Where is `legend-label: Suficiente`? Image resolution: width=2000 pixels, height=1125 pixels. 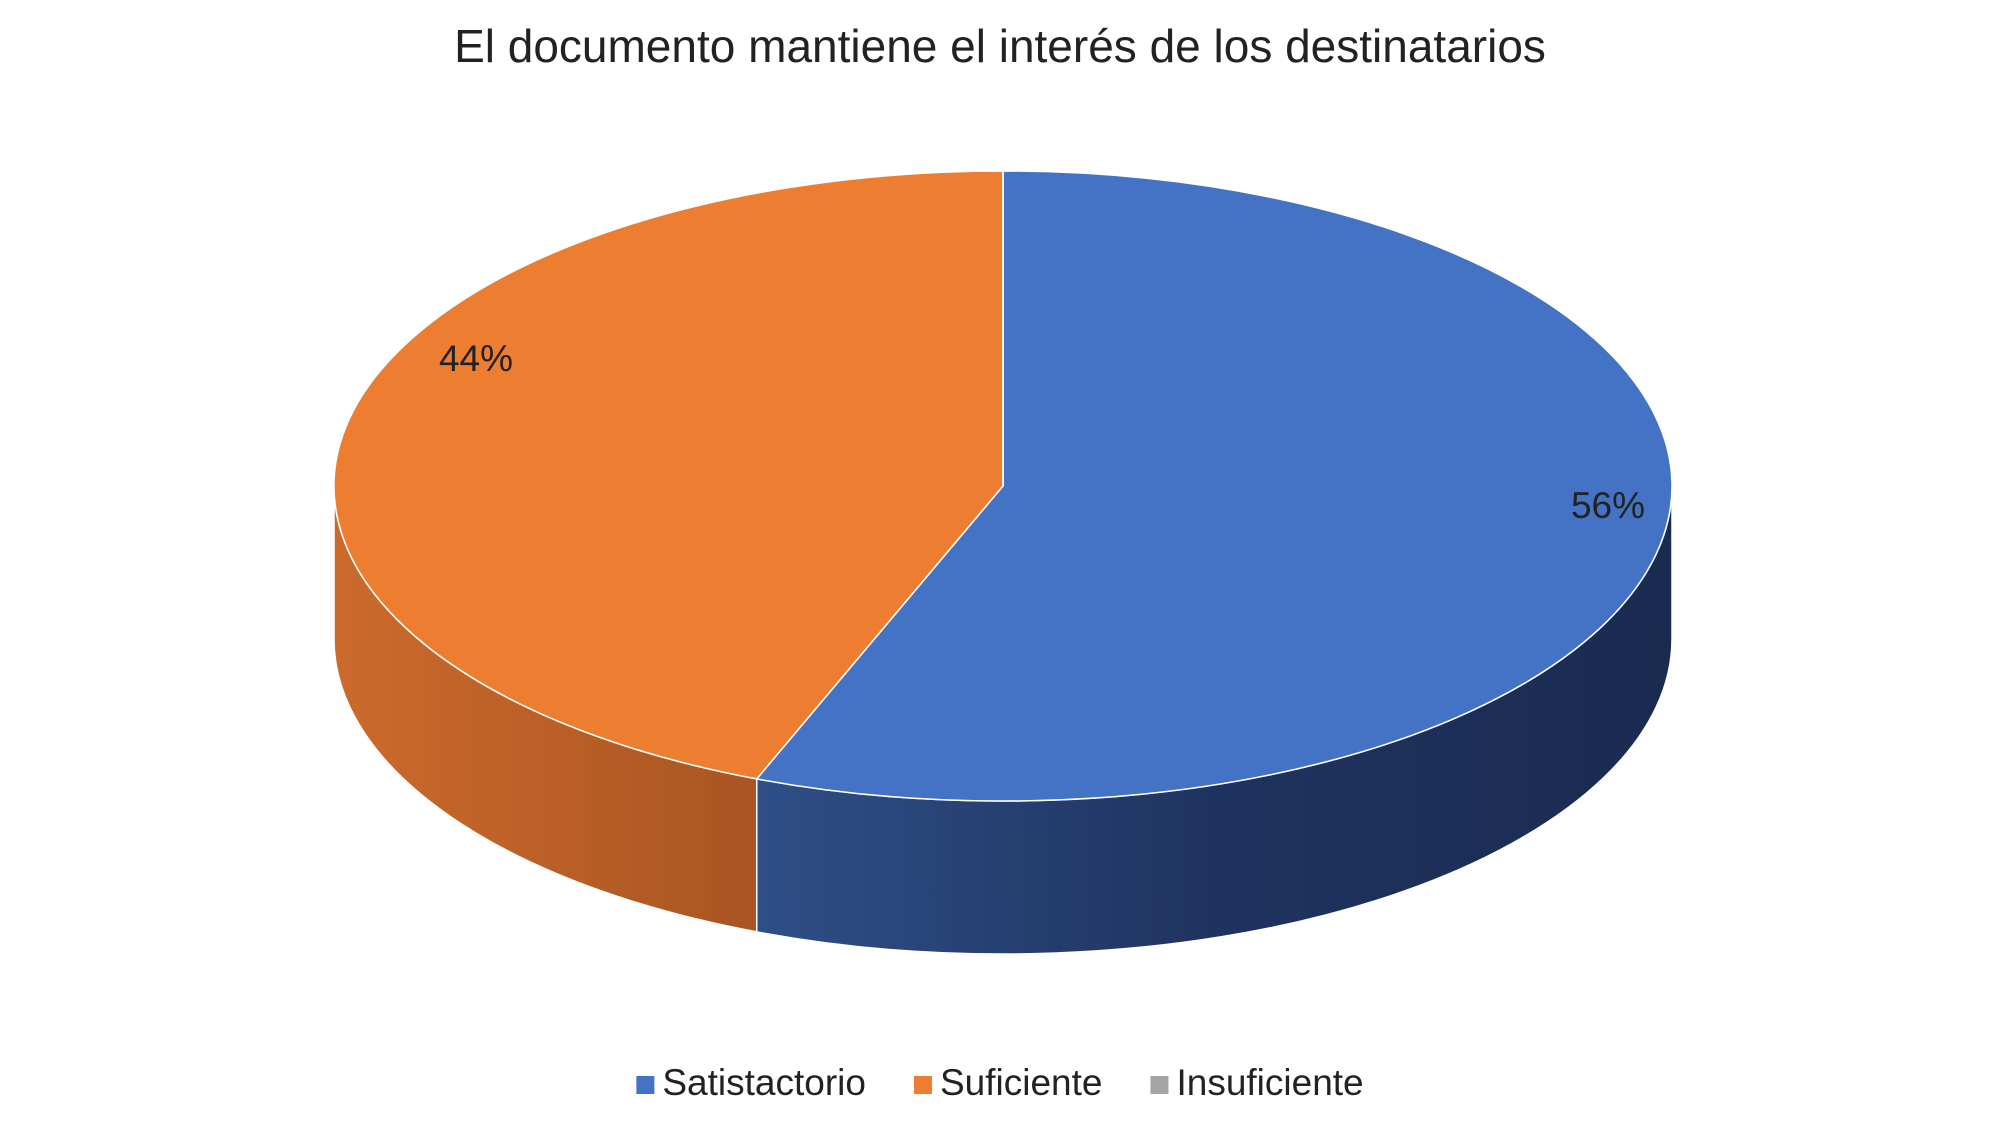 legend-label: Suficiente is located at coordinates (1021, 1082).